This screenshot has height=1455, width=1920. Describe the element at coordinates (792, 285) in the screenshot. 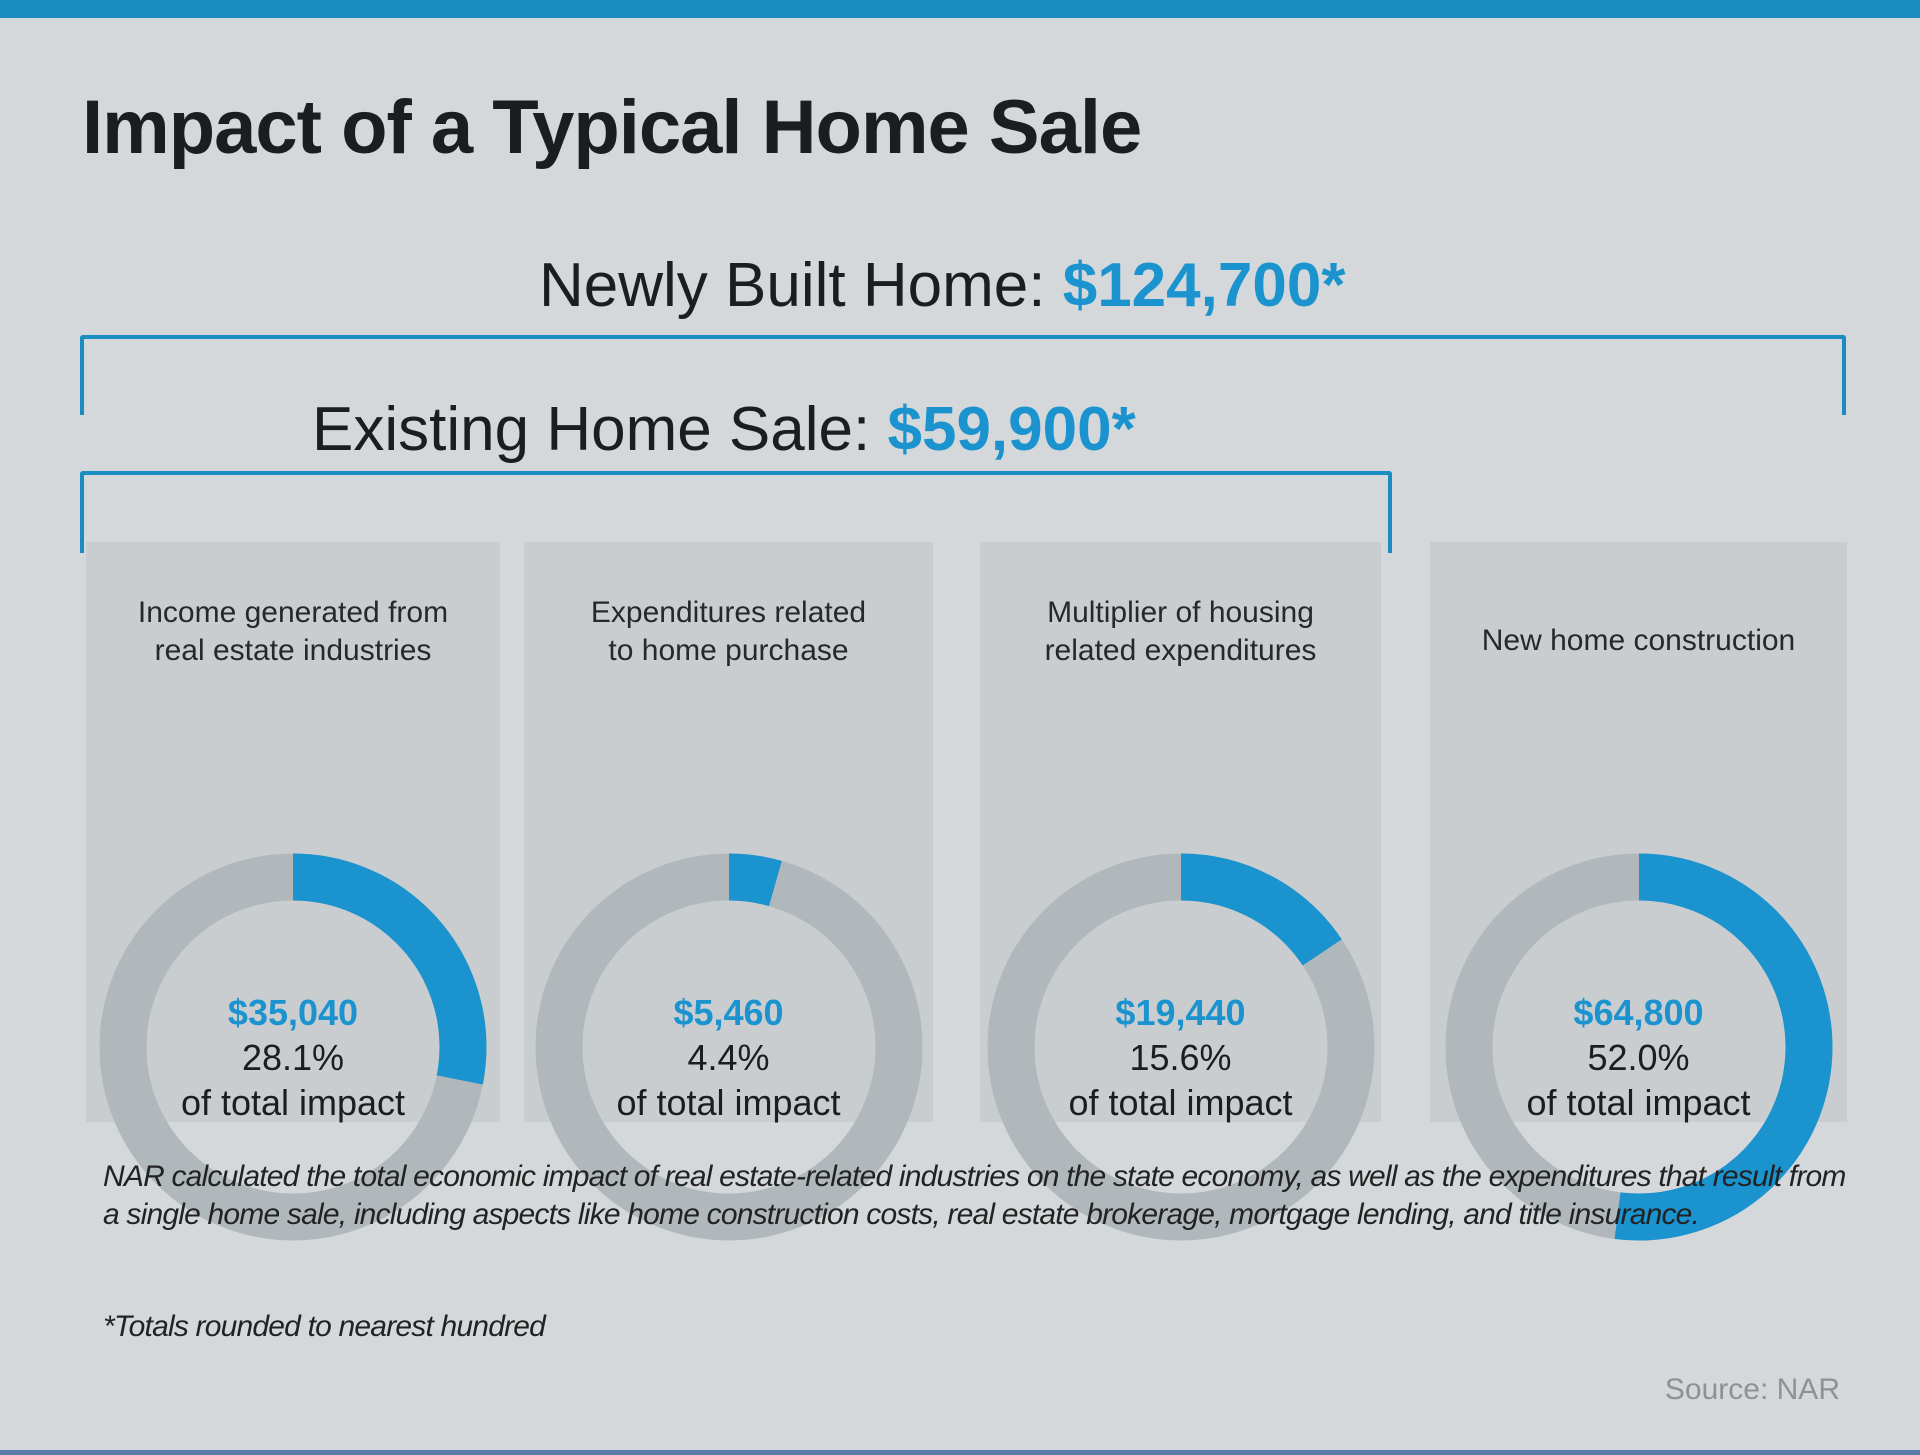

I see `newly-built-label: Newly Built Home:` at that location.